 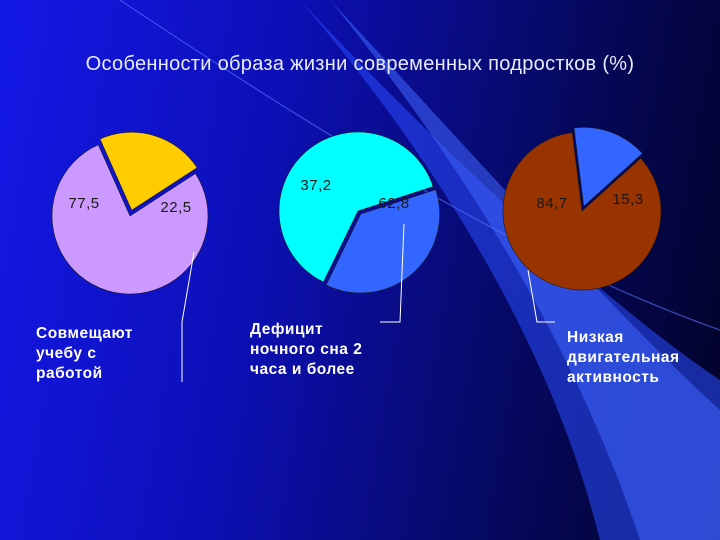 I want to click on pie-1-label-1: 62,8, so click(x=393, y=203).